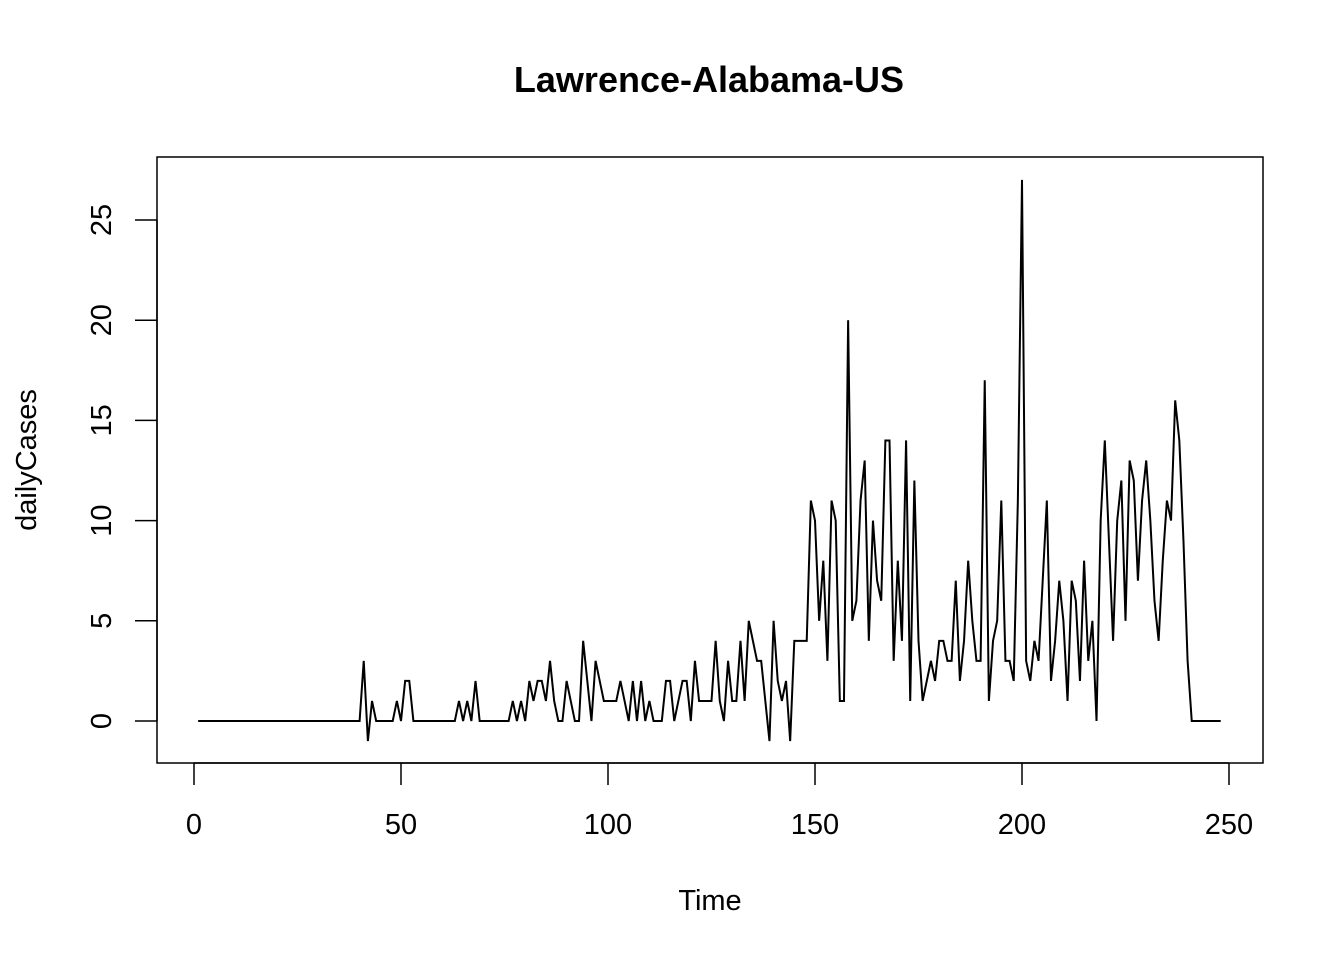  Describe the element at coordinates (719, 801) in the screenshot. I see `x-axis: 0 50 100 150 200 250` at that location.